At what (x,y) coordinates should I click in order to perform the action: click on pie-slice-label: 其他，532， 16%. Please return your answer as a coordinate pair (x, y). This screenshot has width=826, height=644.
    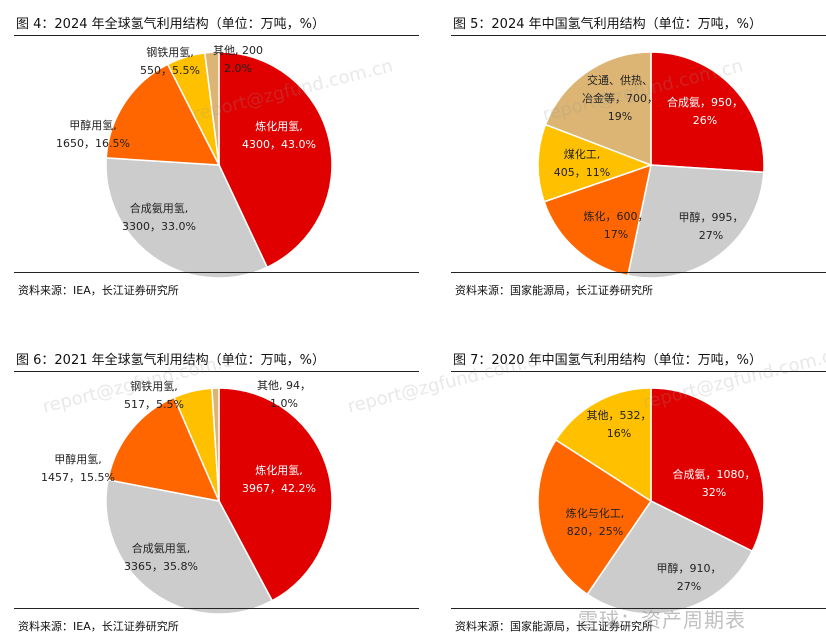
    Looking at the image, I should click on (619, 424).